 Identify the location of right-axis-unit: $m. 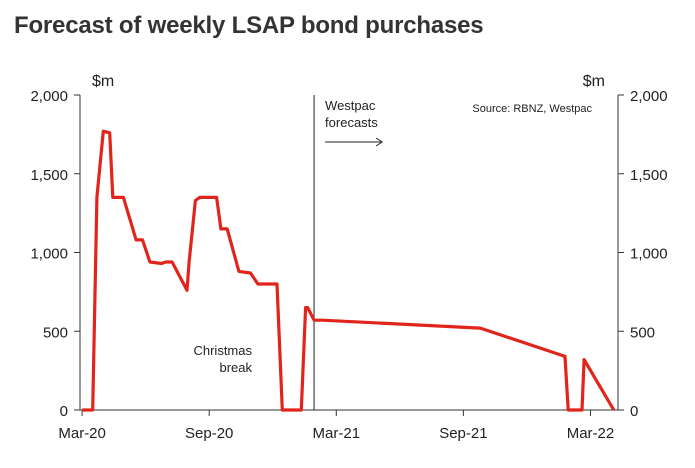
(594, 81).